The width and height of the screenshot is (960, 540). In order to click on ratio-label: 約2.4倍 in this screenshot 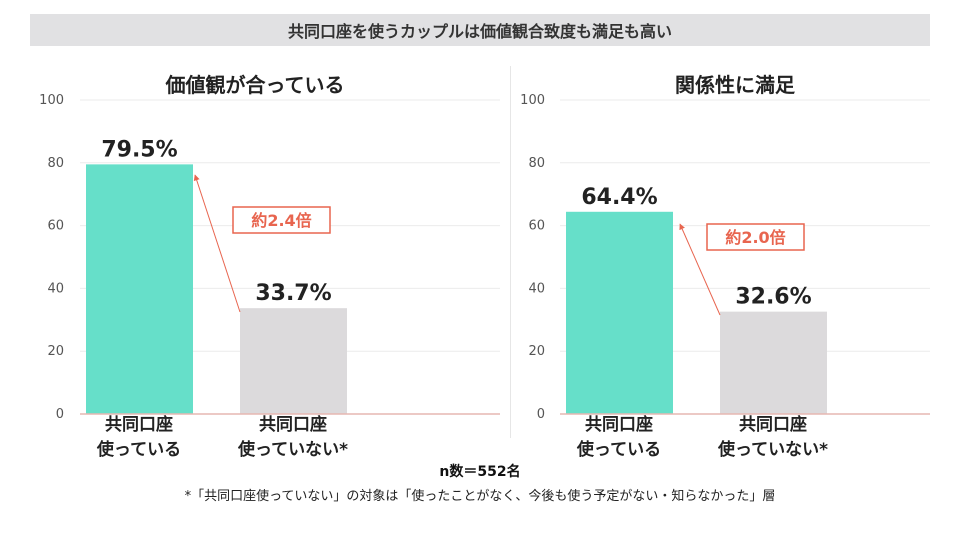, I will do `click(281, 220)`.